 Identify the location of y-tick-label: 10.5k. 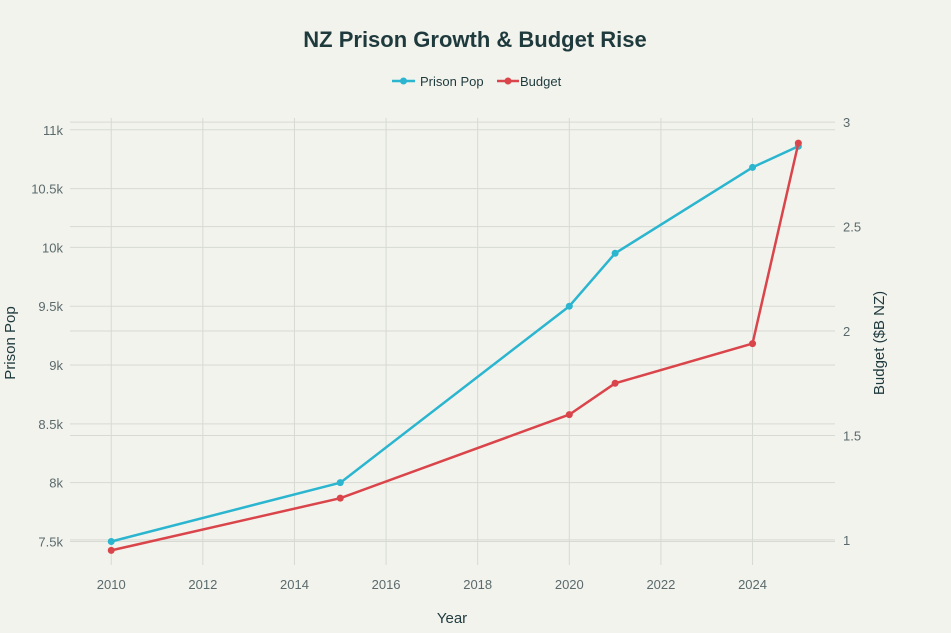
(47, 189).